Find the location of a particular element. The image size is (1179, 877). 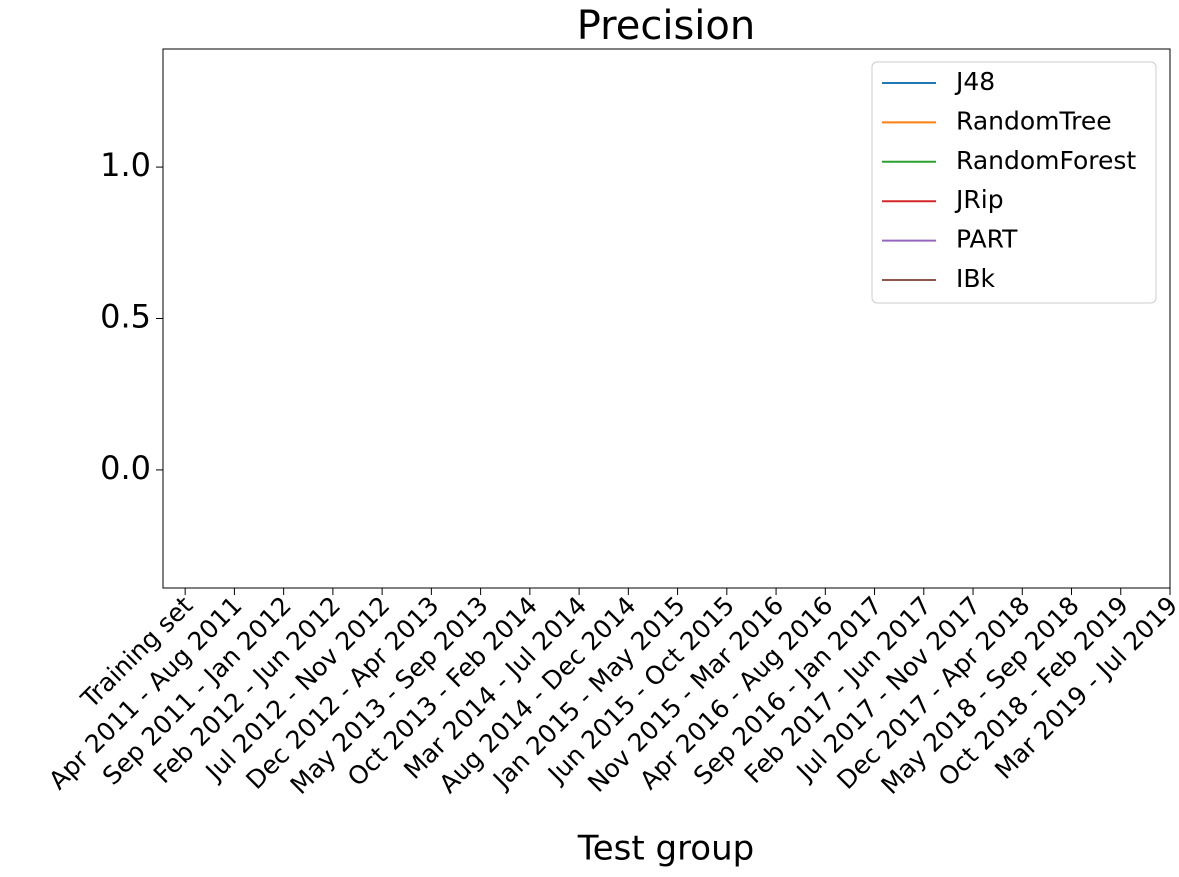

legend-label: IBk is located at coordinates (976, 278).